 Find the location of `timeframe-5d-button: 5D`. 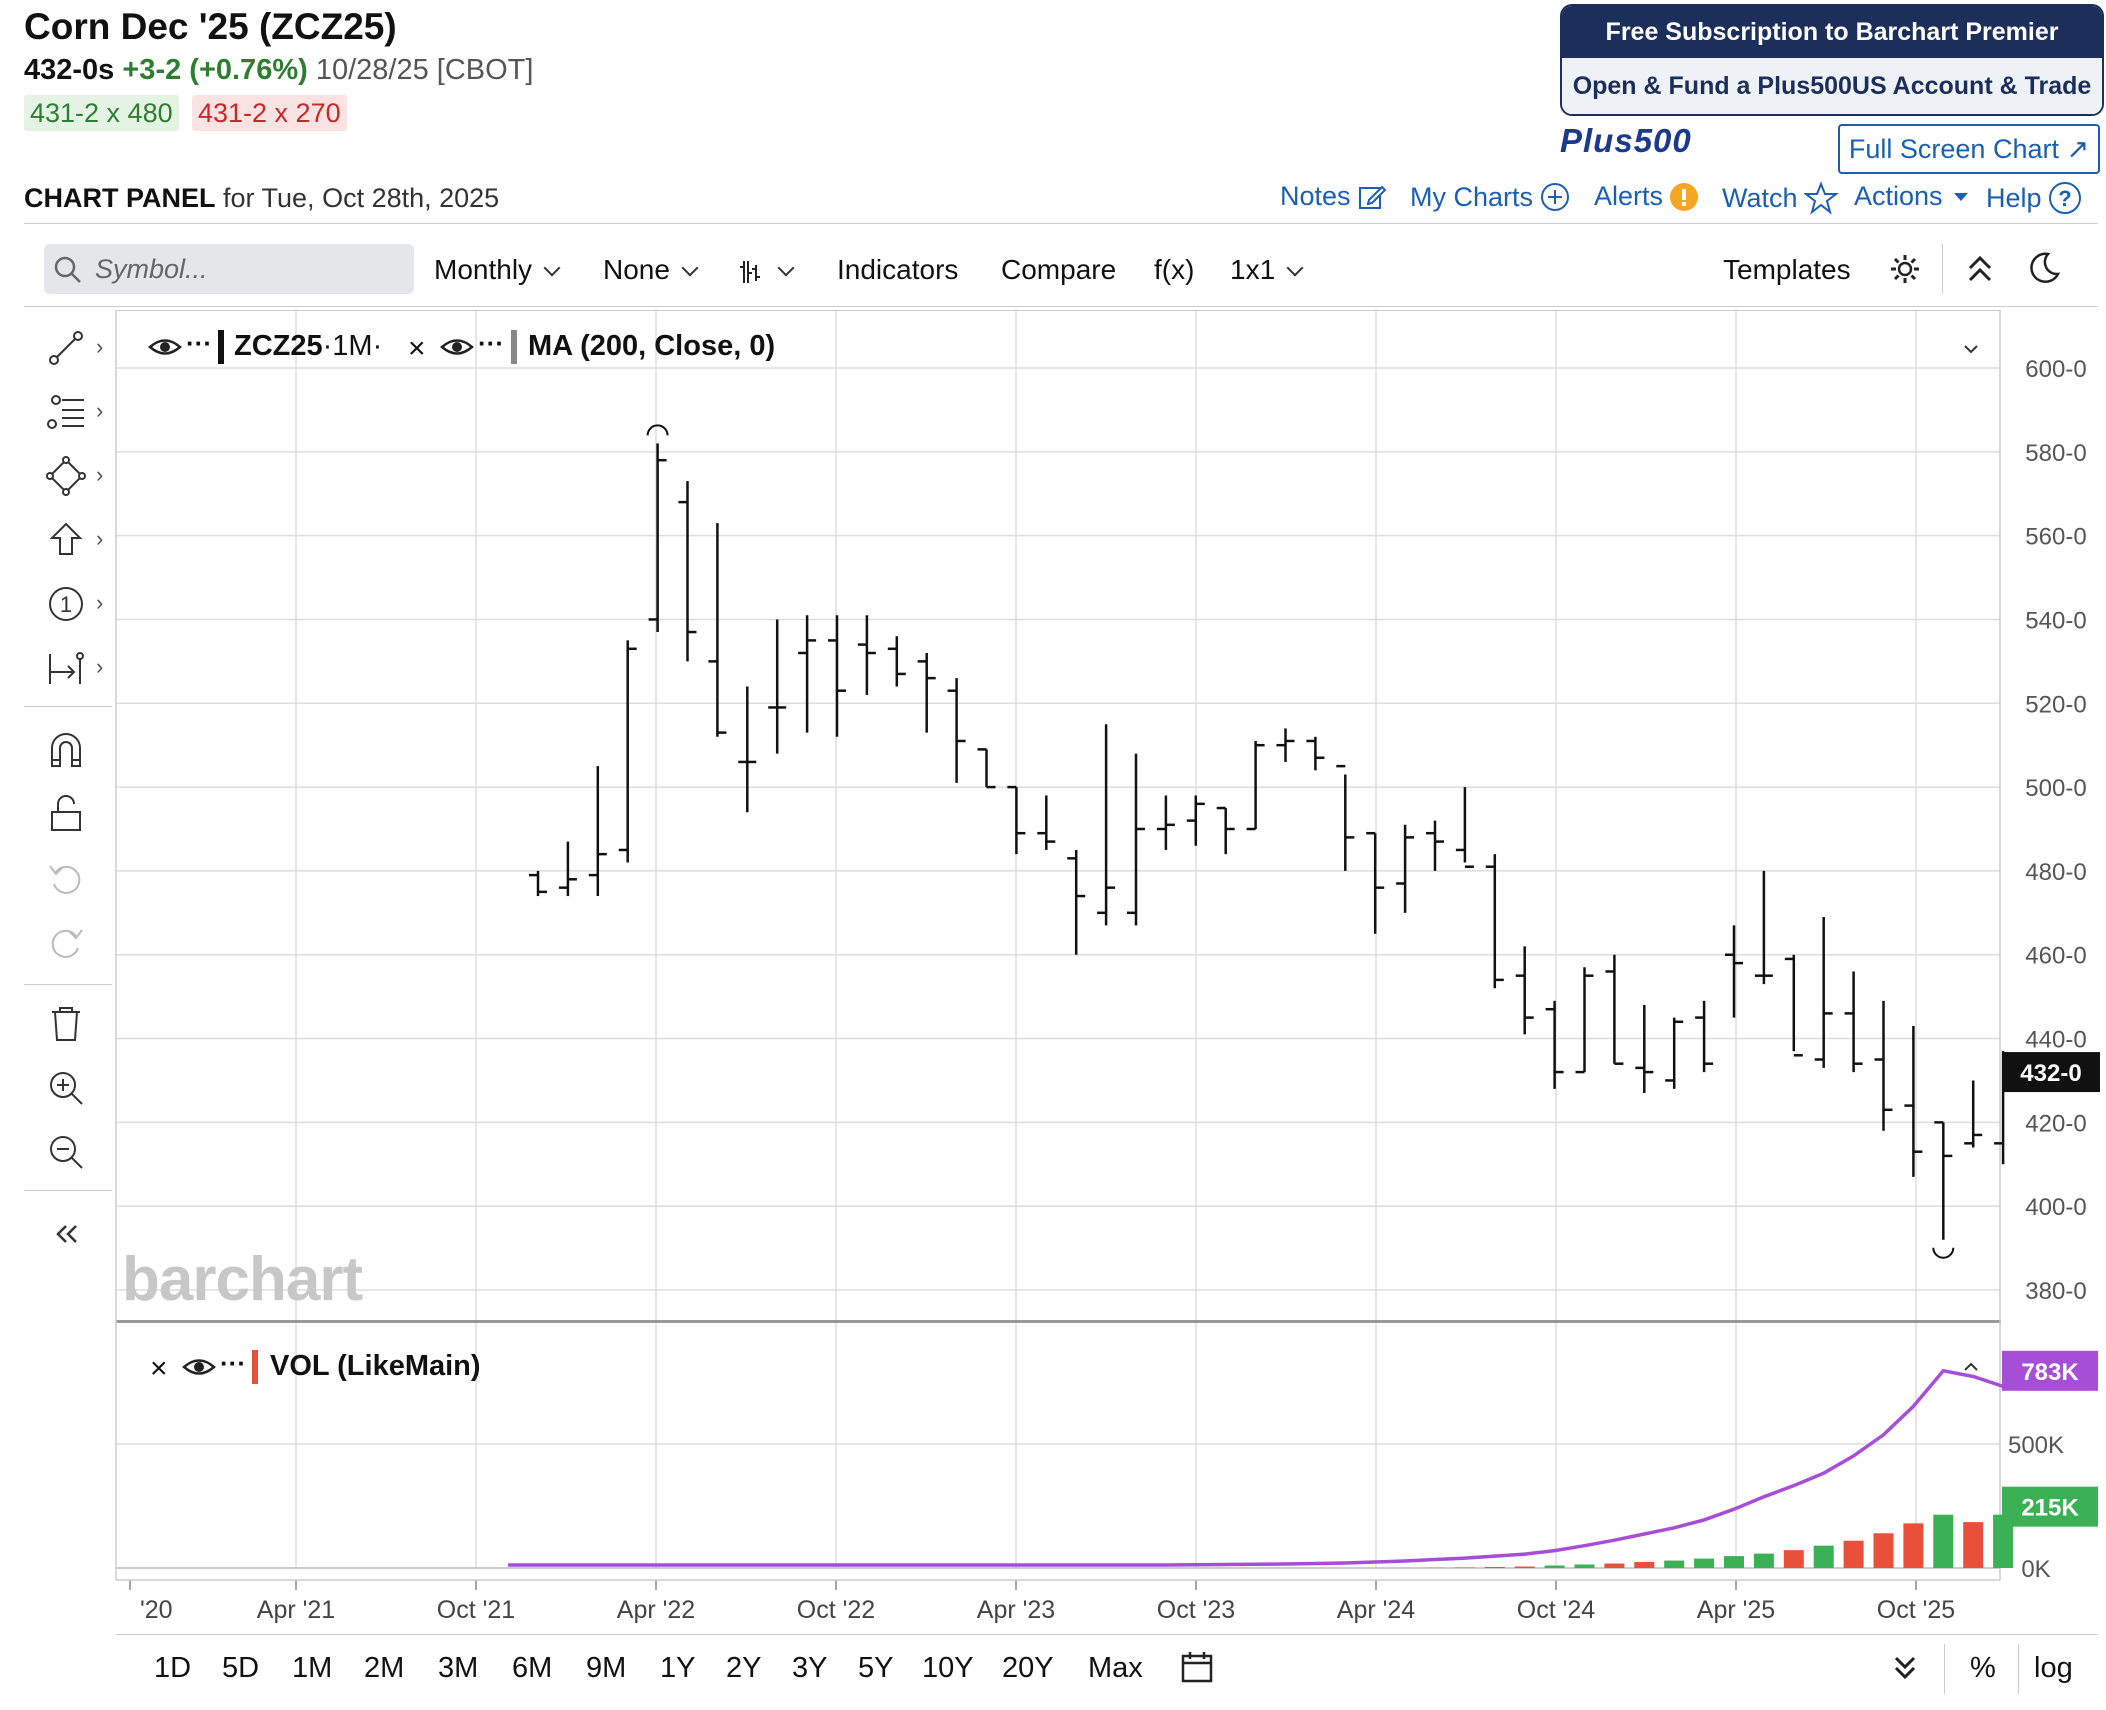

timeframe-5d-button: 5D is located at coordinates (241, 1668).